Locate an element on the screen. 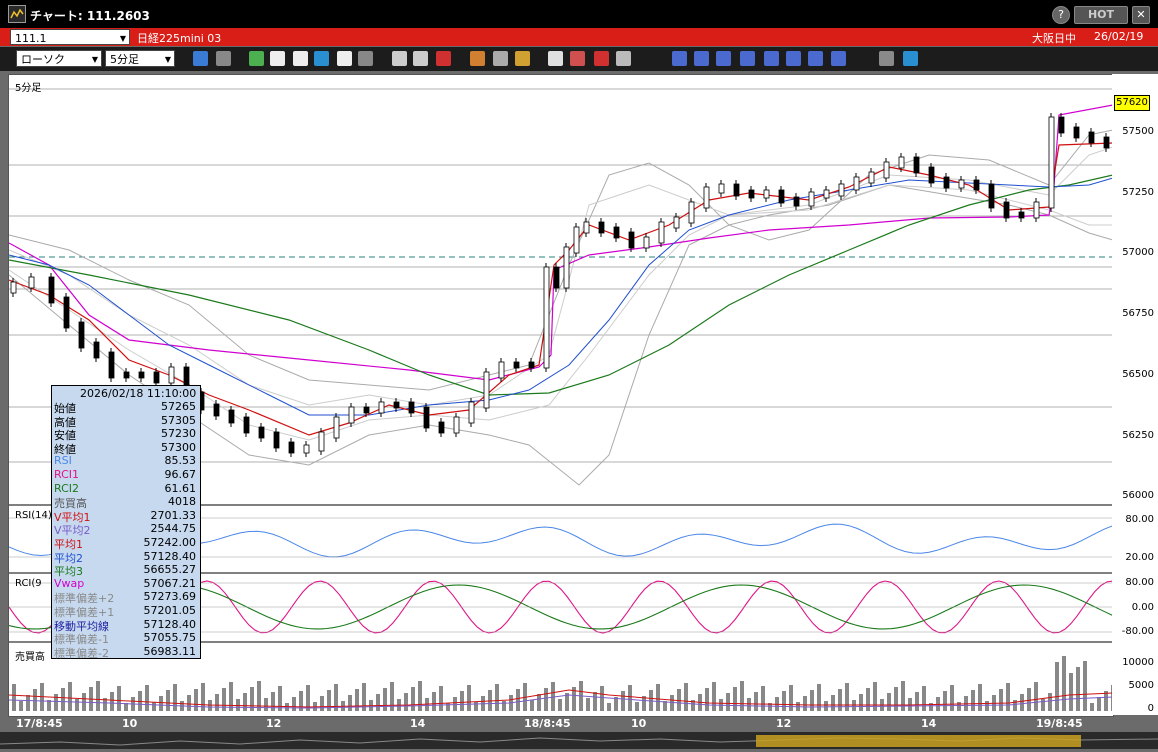  toolbar-mae-button is located at coordinates (723, 58).